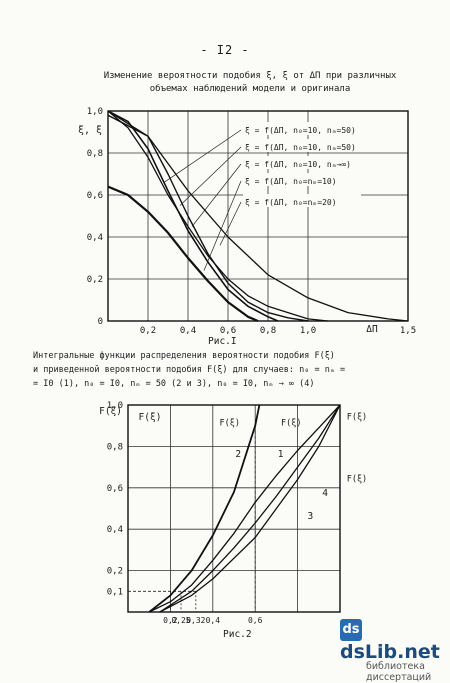  I want to click on page-number: - I2 -, so click(225, 50).